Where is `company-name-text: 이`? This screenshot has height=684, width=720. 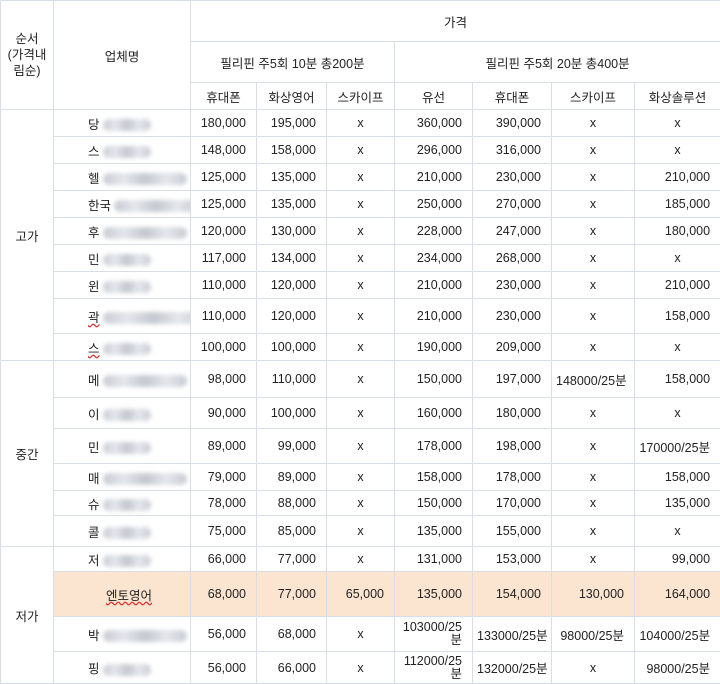
company-name-text: 이 is located at coordinates (94, 415).